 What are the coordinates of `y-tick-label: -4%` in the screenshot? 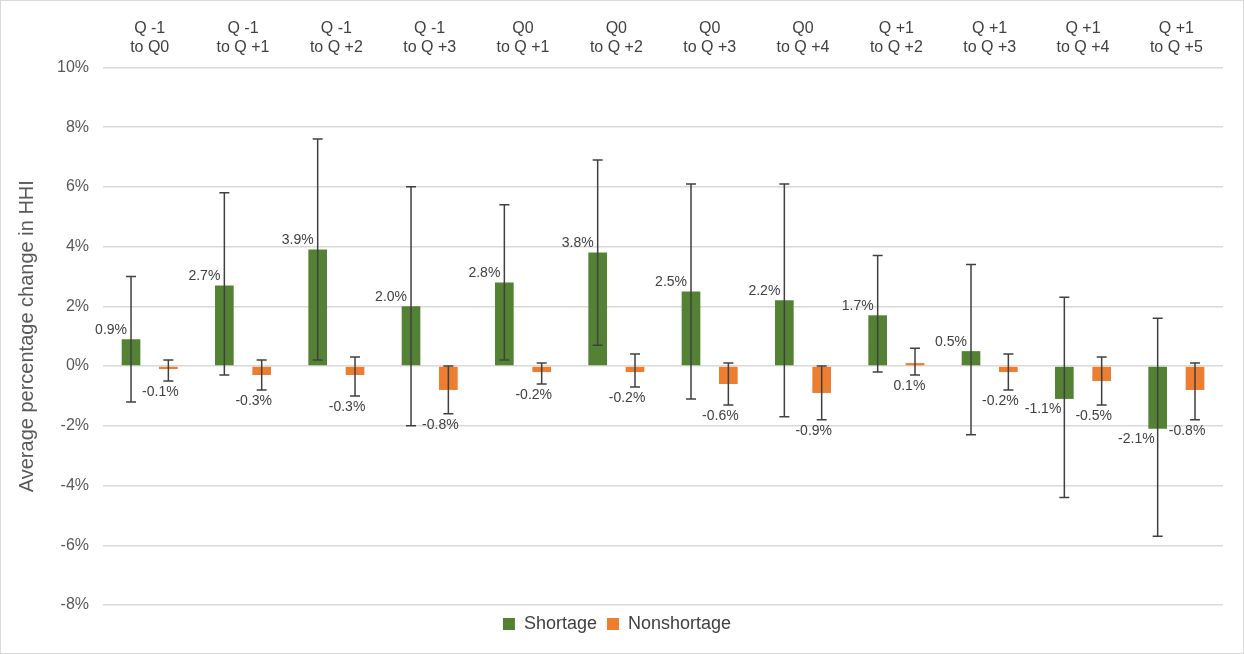 It's located at (75, 484).